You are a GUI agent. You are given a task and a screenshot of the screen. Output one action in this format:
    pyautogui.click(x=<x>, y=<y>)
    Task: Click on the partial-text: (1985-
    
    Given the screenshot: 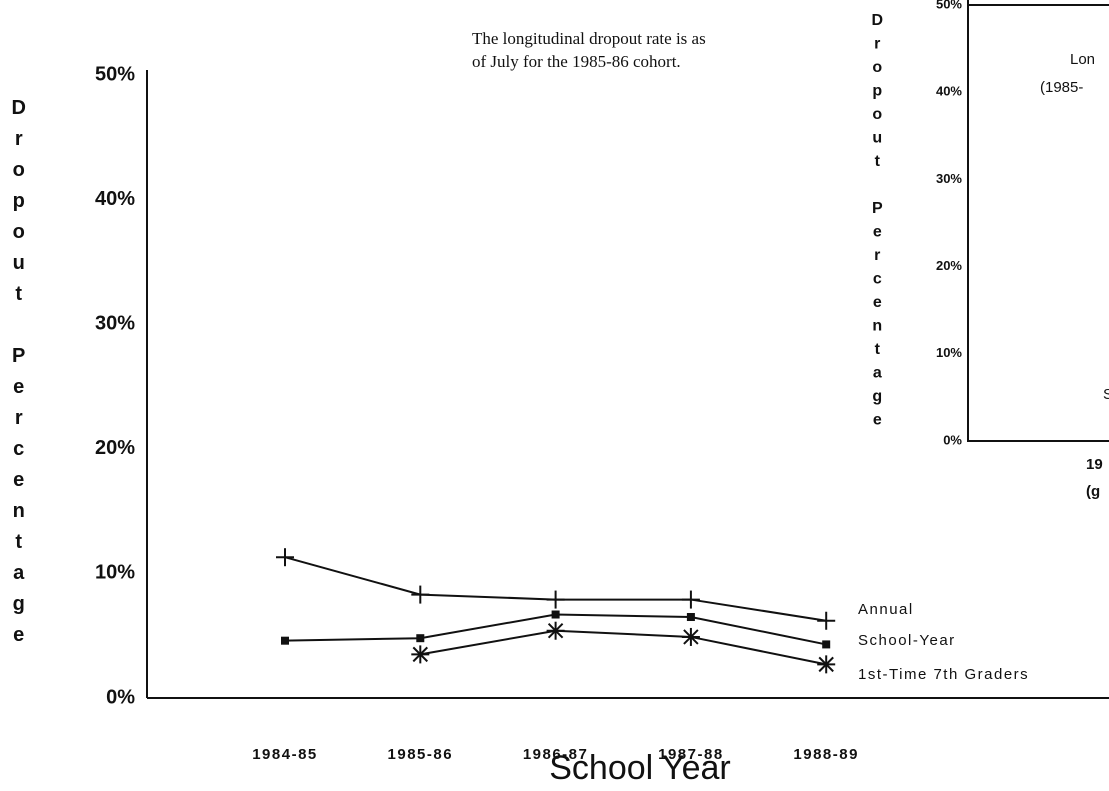 What is the action you would take?
    pyautogui.click(x=1061, y=87)
    